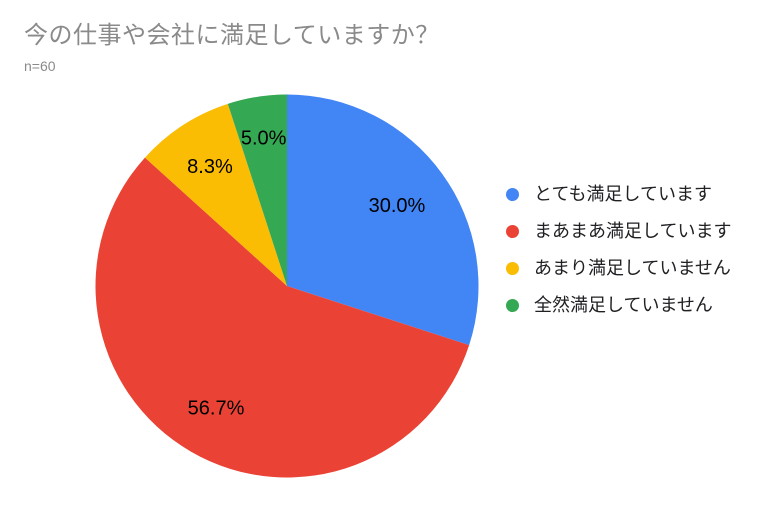 The image size is (780, 506). Describe the element at coordinates (623, 194) in the screenshot. I see `legend-label-0: とても満足しています` at that location.